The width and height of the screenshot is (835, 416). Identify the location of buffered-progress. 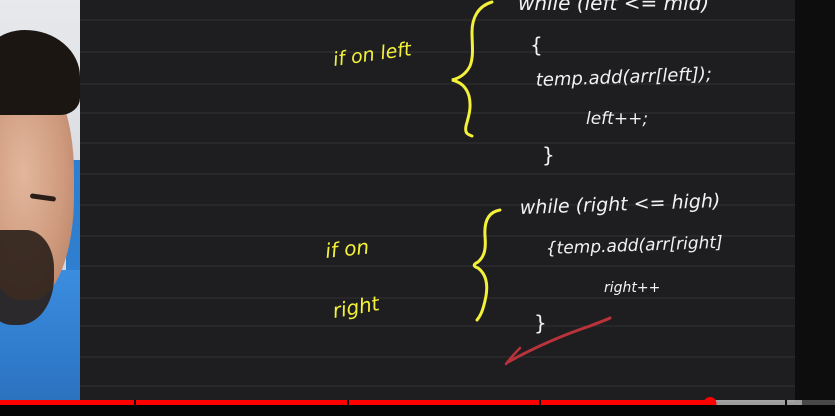
(755, 402).